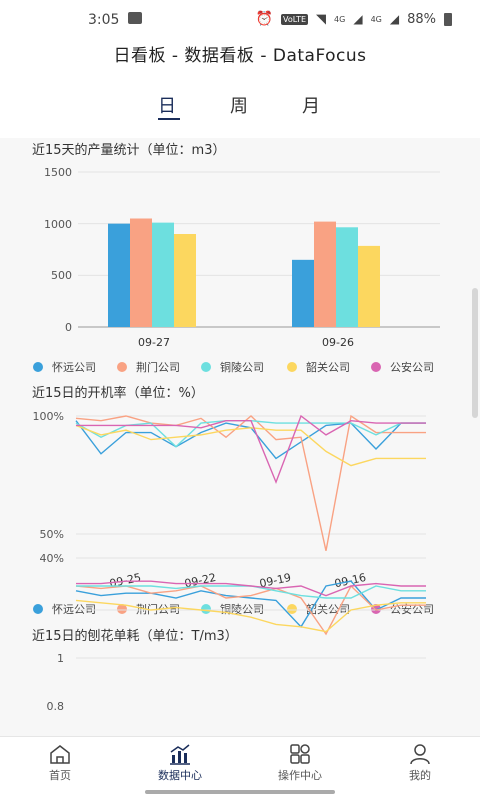 This screenshot has height=800, width=480. I want to click on chart2-grid, so click(251, 487).